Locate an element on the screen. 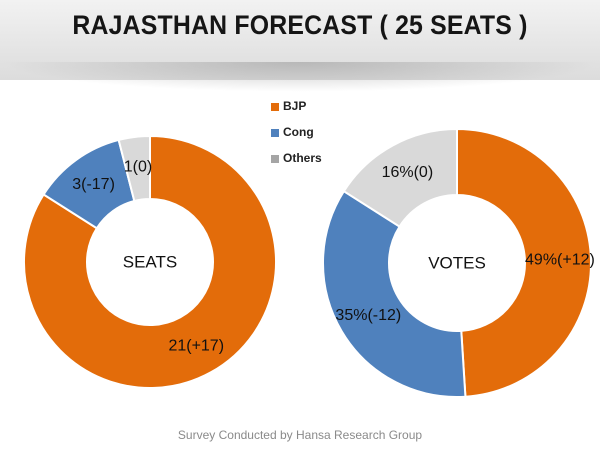  legend-label-bjp: BJP is located at coordinates (295, 106).